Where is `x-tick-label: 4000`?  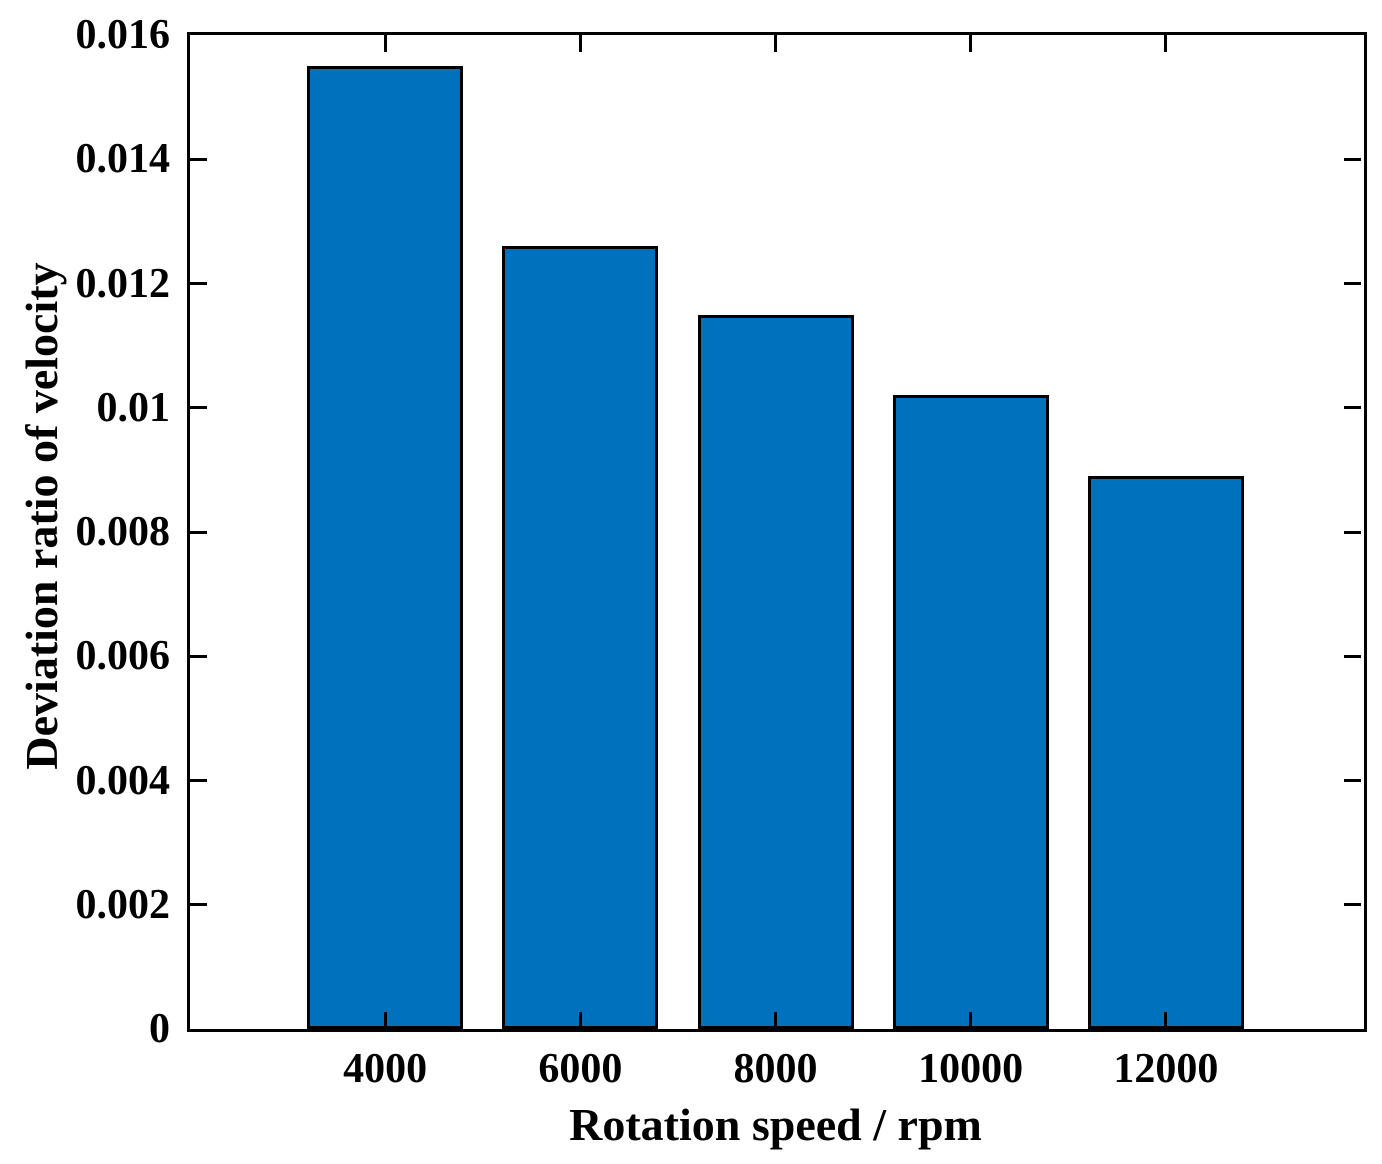 x-tick-label: 4000 is located at coordinates (385, 1069).